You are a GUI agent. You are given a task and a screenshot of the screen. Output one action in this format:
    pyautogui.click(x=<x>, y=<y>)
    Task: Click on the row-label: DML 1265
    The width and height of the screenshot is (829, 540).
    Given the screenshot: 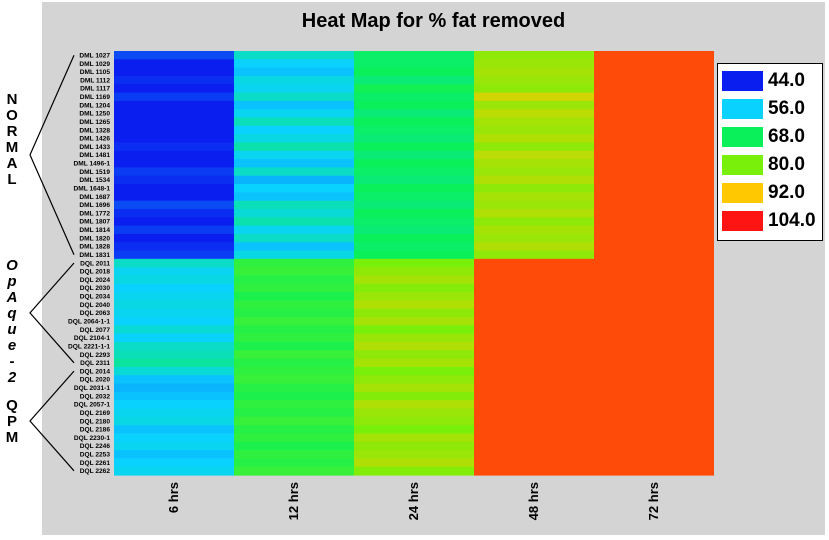 What is the action you would take?
    pyautogui.click(x=94, y=122)
    